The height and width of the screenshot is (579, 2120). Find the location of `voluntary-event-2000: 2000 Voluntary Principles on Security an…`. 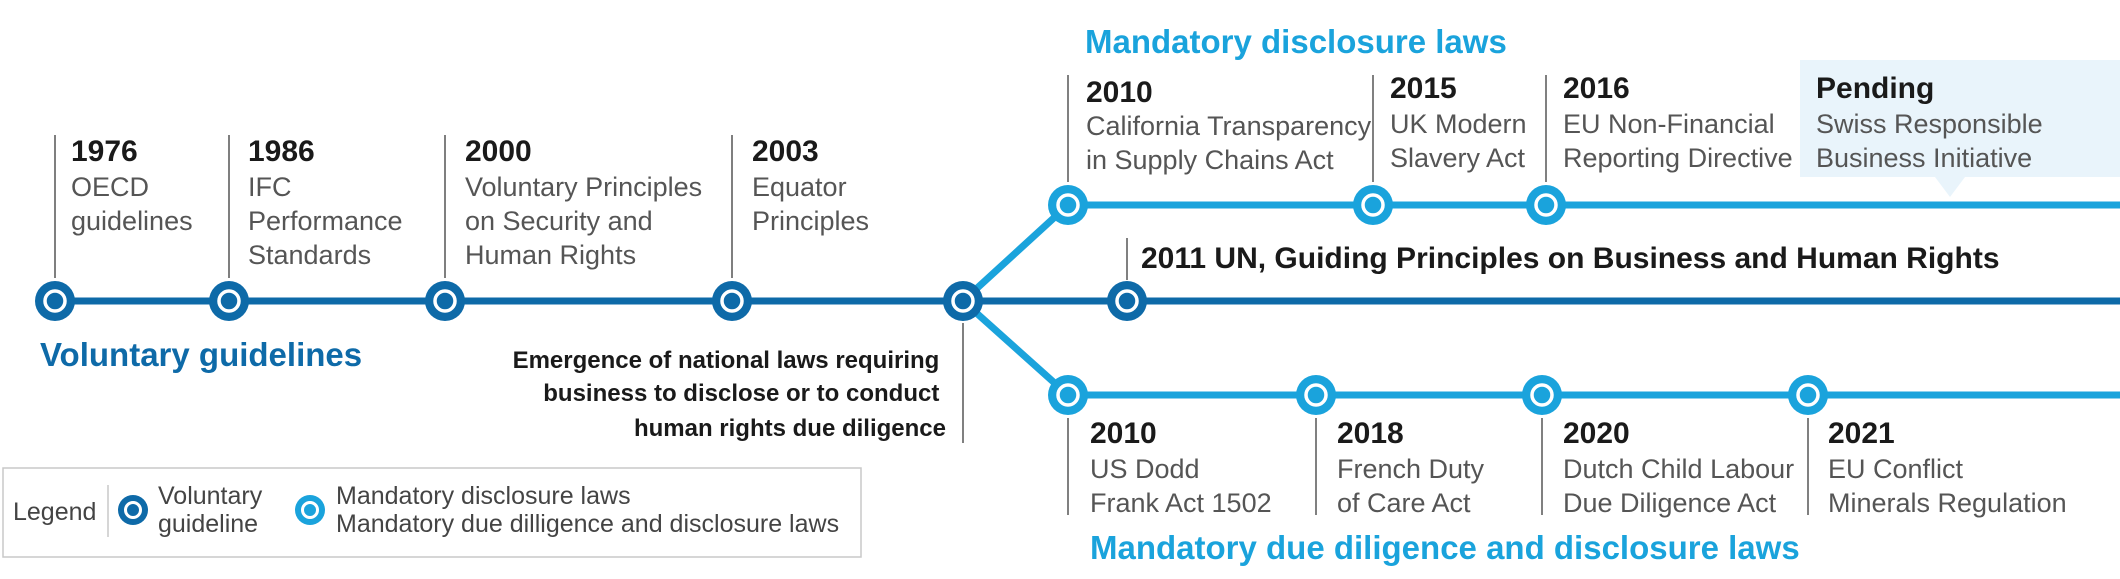

voluntary-event-2000: 2000 Voluntary Principles on Security an… is located at coordinates (587, 202).